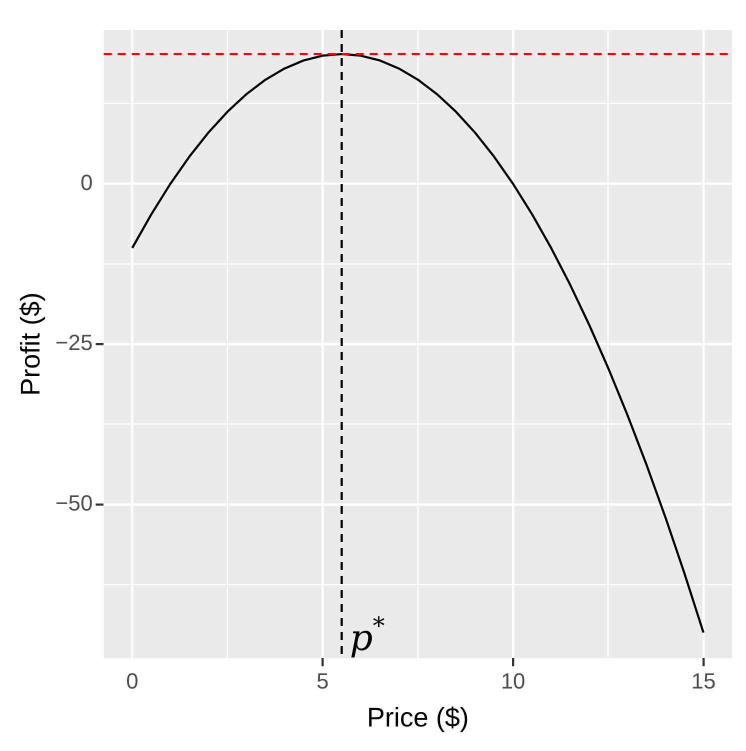 This screenshot has width=746, height=751. Describe the element at coordinates (74, 503) in the screenshot. I see `y-tick-label: −50` at that location.